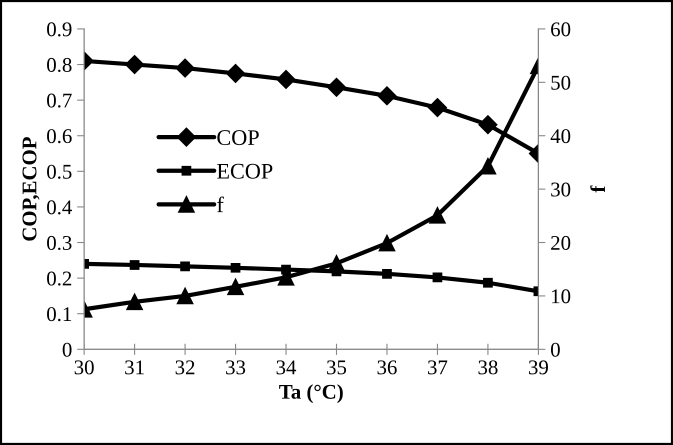 The width and height of the screenshot is (673, 445). What do you see at coordinates (59, 29) in the screenshot?
I see `y-tick-label: 0.9` at bounding box center [59, 29].